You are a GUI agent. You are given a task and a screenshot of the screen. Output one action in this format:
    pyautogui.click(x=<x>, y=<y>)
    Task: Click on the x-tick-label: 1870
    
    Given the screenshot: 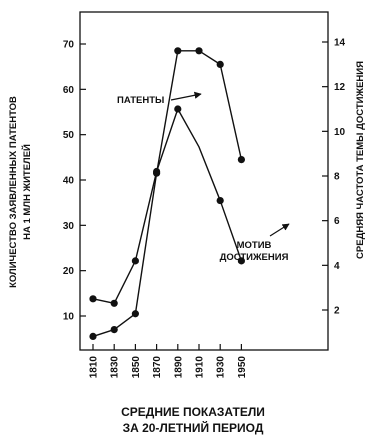 What is the action you would take?
    pyautogui.click(x=157, y=367)
    